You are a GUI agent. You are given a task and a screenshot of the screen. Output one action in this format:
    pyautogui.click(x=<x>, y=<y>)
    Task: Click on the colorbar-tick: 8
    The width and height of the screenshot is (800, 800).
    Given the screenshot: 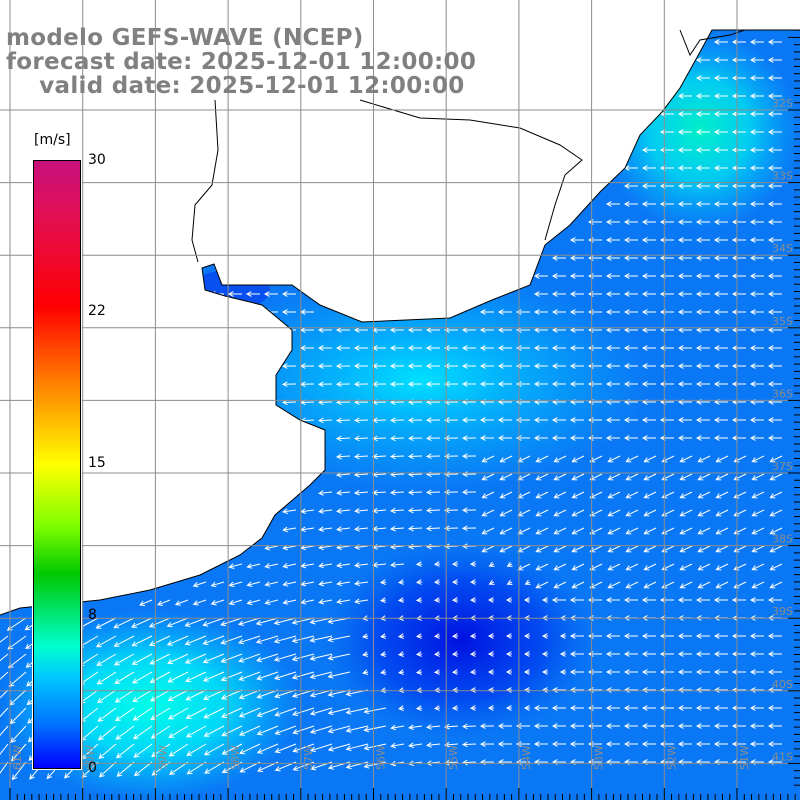 What is the action you would take?
    pyautogui.click(x=92, y=615)
    